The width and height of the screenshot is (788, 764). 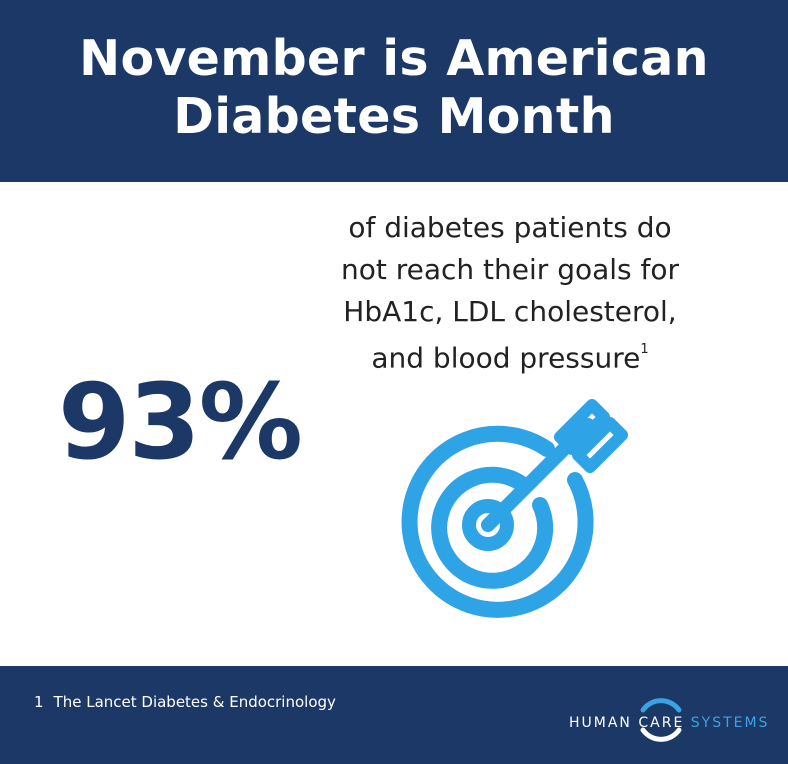 What do you see at coordinates (514, 508) in the screenshot?
I see `target-arrow-icon` at bounding box center [514, 508].